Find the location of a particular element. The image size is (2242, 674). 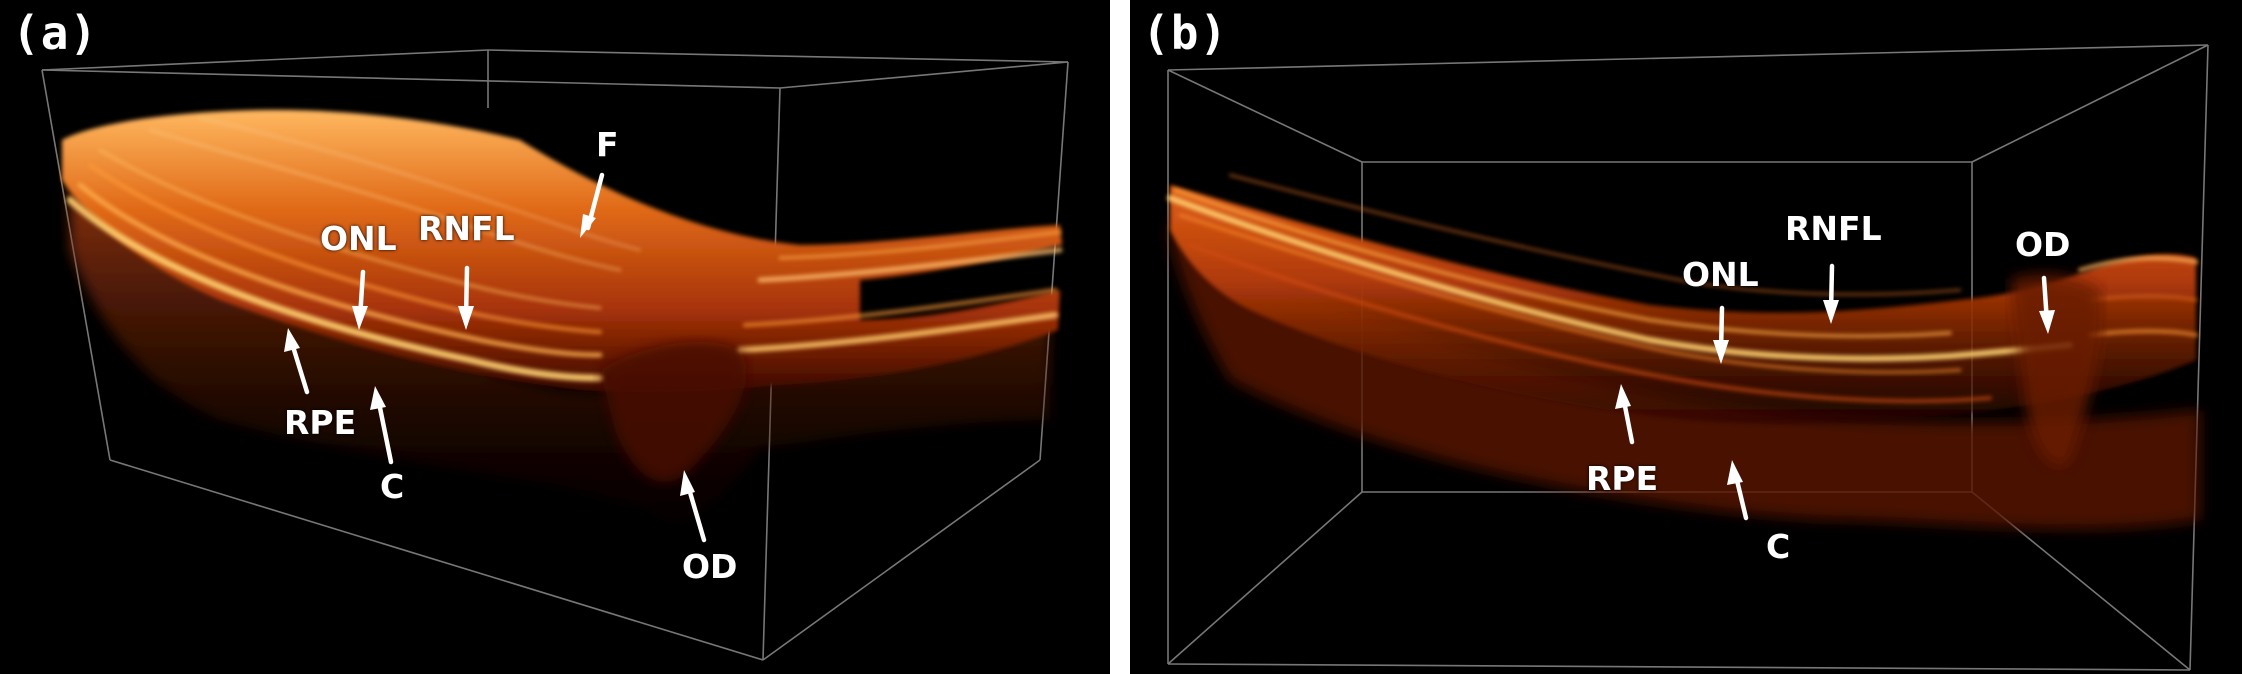

panel-b-optic-disc is located at coordinates (2056, 370).